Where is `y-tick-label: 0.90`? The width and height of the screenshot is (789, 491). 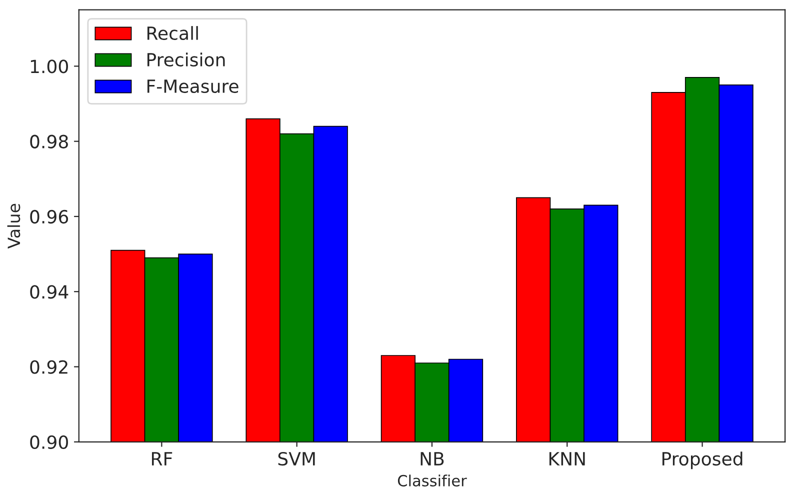
y-tick-label: 0.90 is located at coordinates (49, 442).